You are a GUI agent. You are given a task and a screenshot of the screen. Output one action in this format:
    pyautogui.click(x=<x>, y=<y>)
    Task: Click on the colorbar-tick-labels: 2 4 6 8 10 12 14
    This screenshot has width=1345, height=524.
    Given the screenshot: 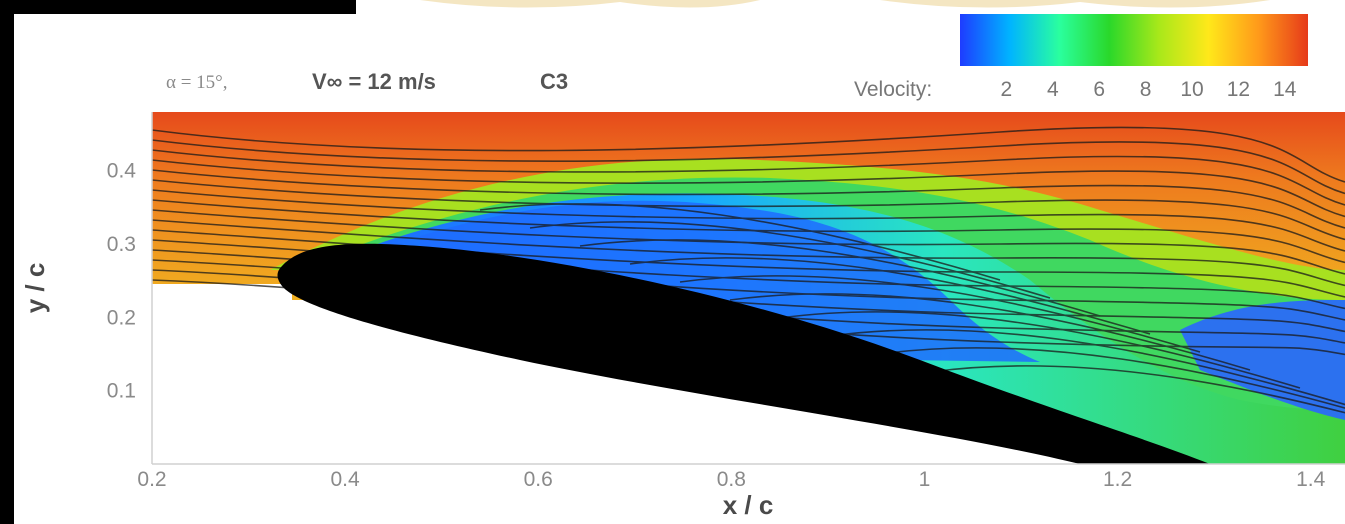 What is the action you would take?
    pyautogui.click(x=1149, y=89)
    